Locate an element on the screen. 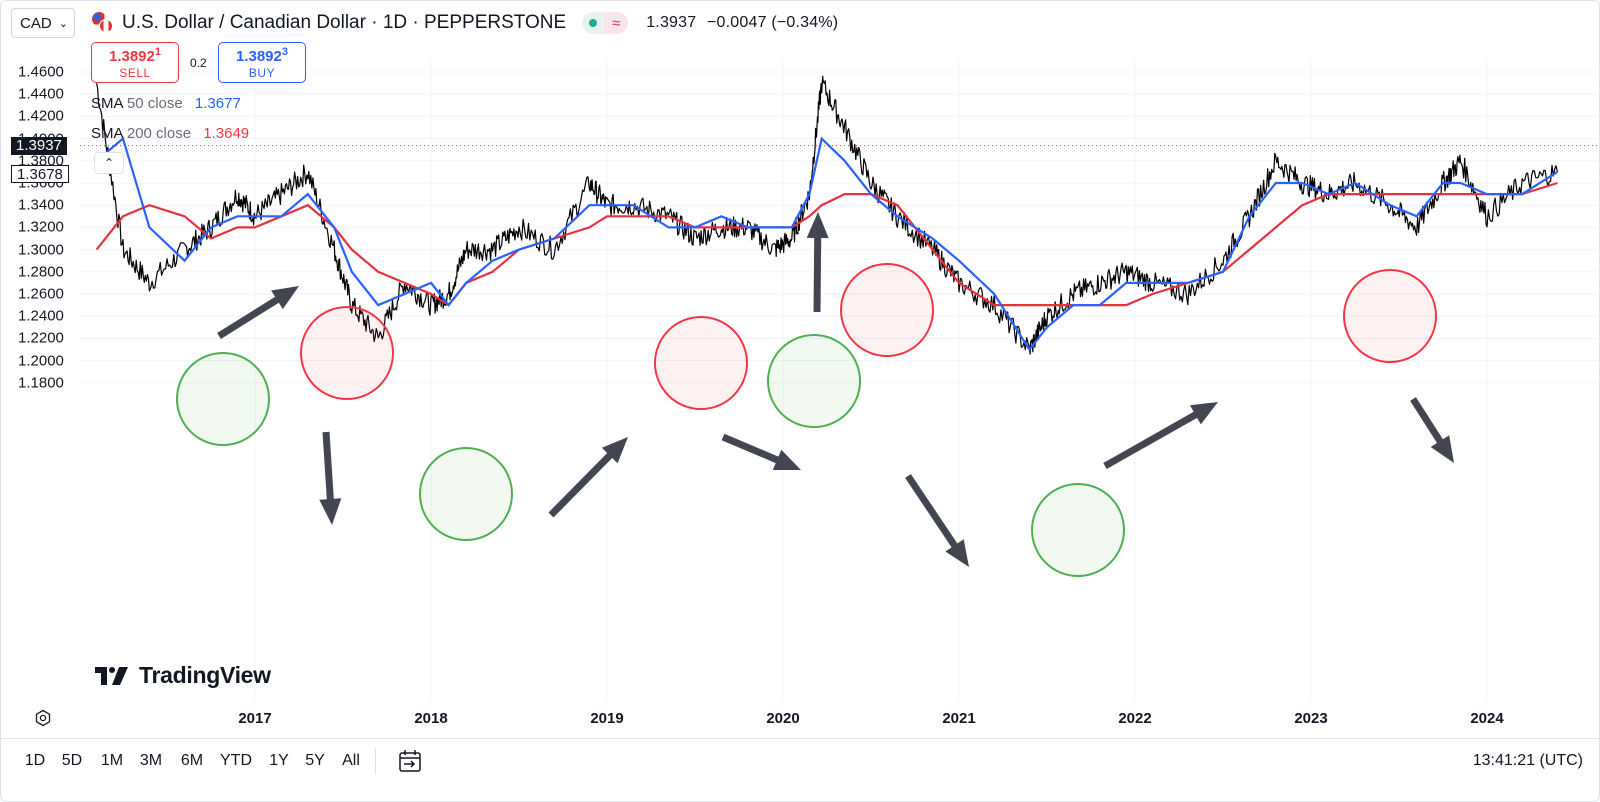  buy-button: 1.38923 BUY is located at coordinates (262, 62).